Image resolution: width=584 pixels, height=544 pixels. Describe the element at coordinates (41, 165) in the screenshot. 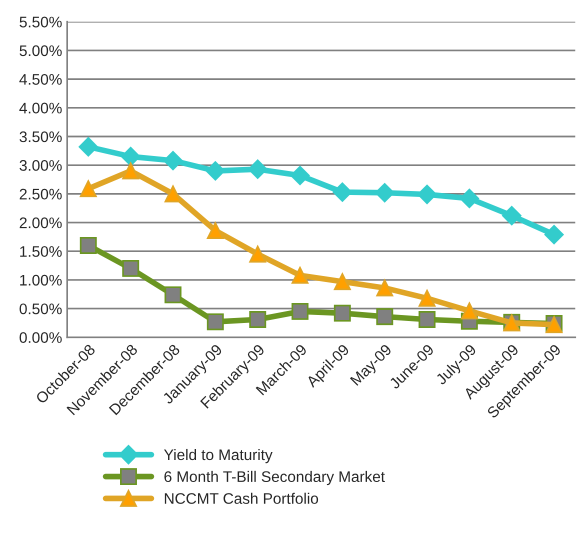

I see `y-tick-label: 3.00%` at that location.